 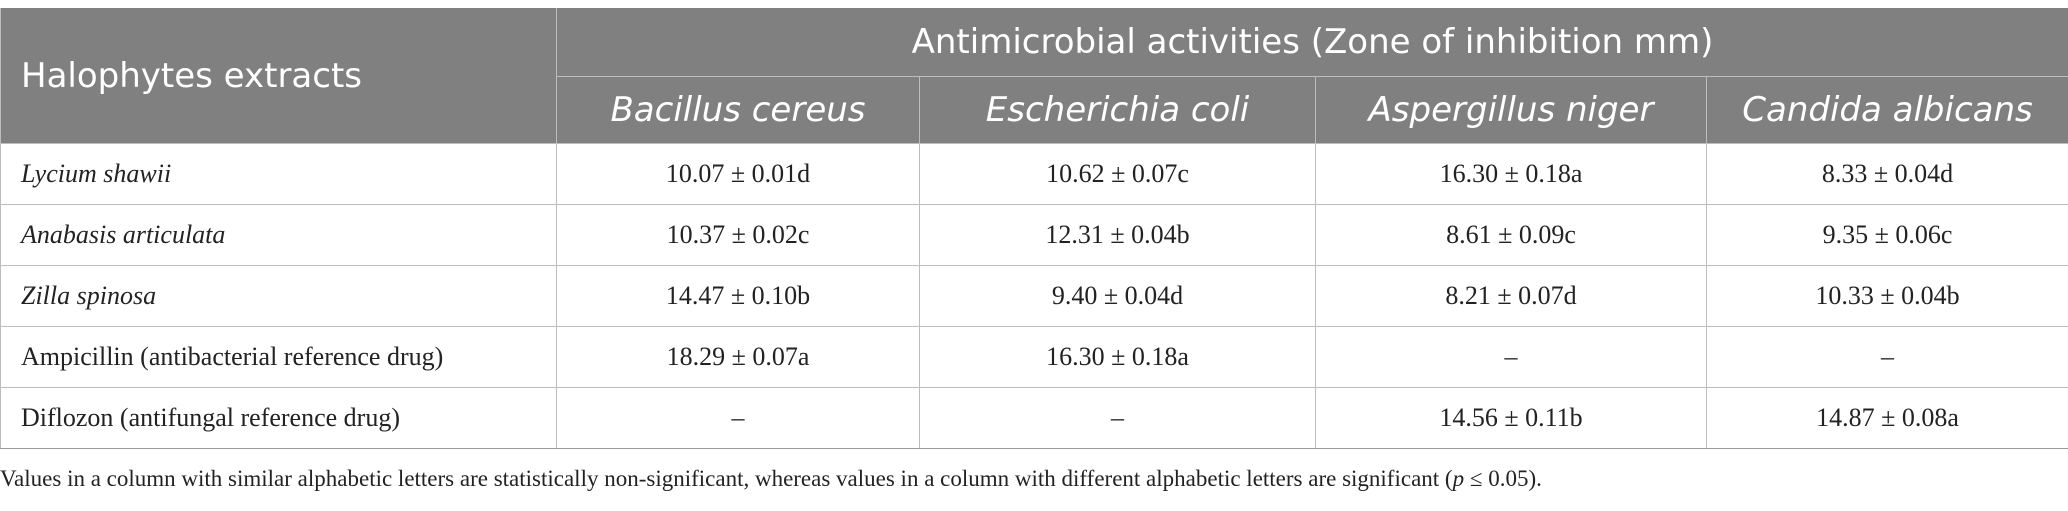 I want to click on value-cell: 10.62 ± 0.07c, so click(x=1117, y=174).